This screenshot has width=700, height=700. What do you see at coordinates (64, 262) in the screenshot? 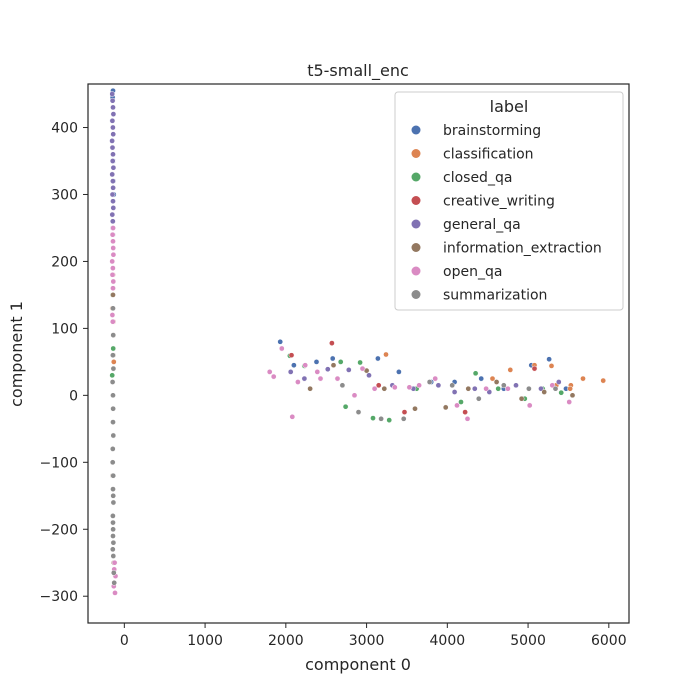
I see `y-tick-label: 200` at bounding box center [64, 262].